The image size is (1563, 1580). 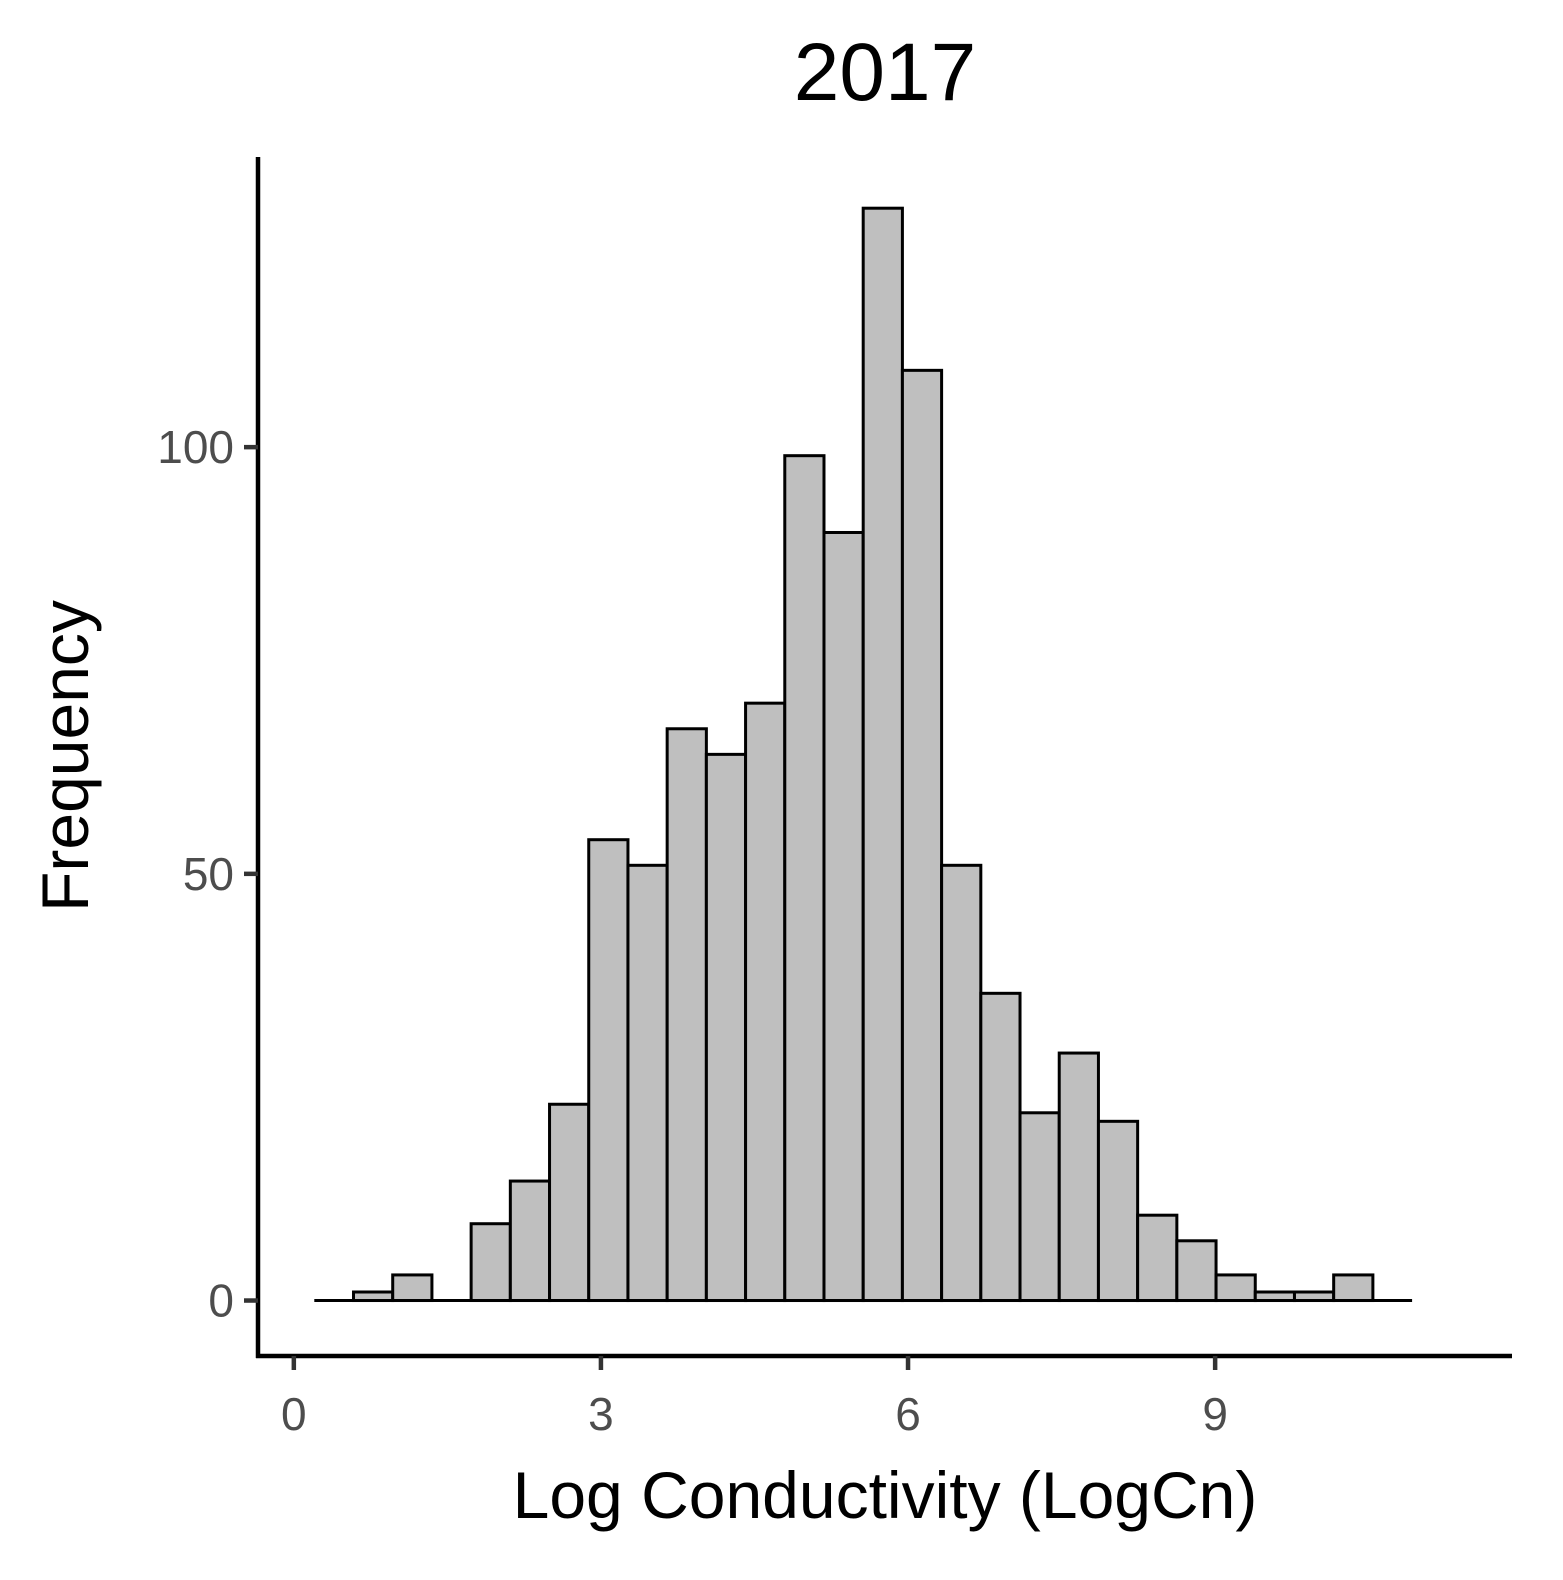 I want to click on y-tick-label-100: 100, so click(x=195, y=447).